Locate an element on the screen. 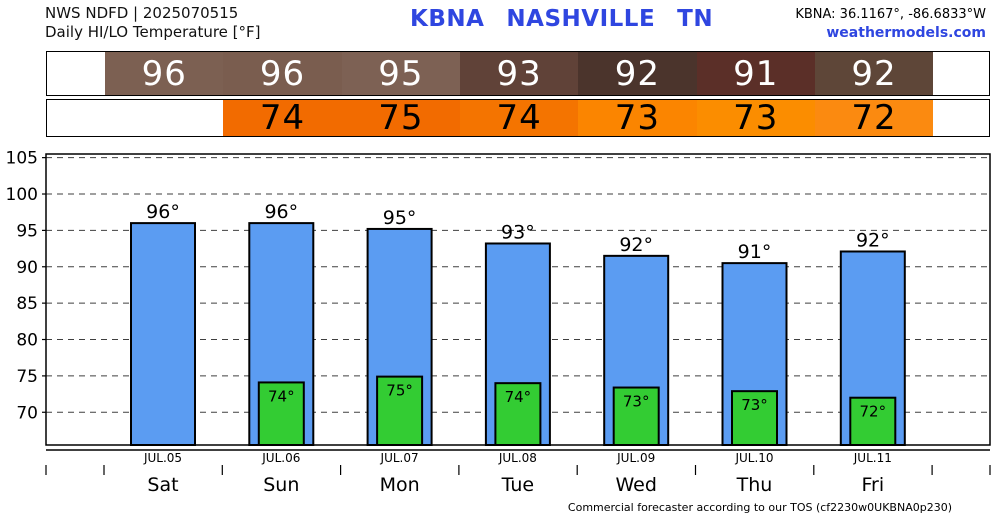  date-label: JUL.09 is located at coordinates (635, 458).